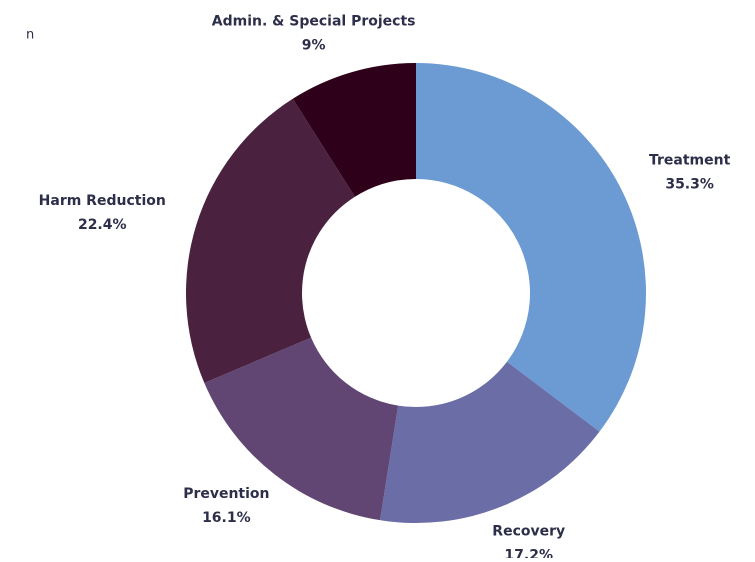 The height and width of the screenshot is (562, 755). I want to click on segment-label: Recovery, so click(528, 531).